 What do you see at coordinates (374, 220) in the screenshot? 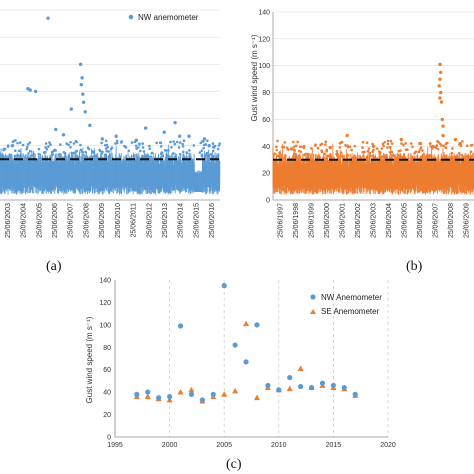
I see `panel-b-x-tick-label: 25/06/2003` at bounding box center [374, 220].